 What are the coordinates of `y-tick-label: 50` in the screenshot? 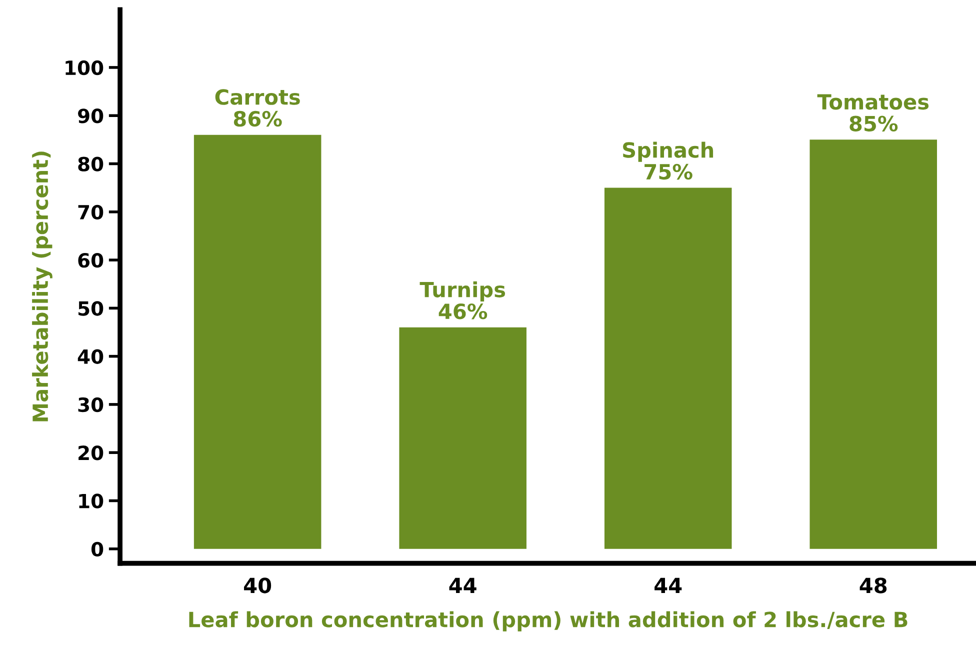 It's located at (91, 308).